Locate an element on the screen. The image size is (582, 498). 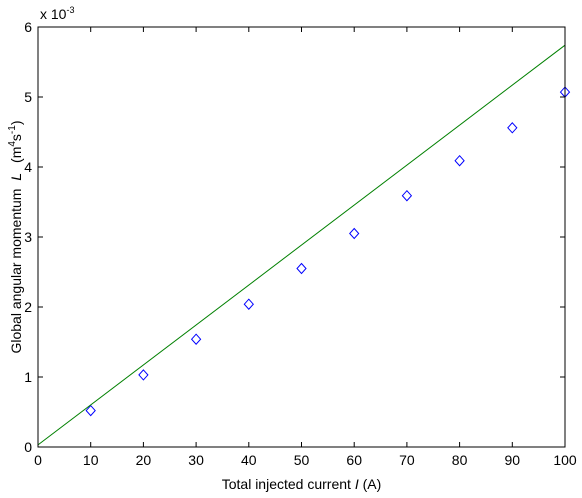
x-tick-label: 100 is located at coordinates (565, 460).